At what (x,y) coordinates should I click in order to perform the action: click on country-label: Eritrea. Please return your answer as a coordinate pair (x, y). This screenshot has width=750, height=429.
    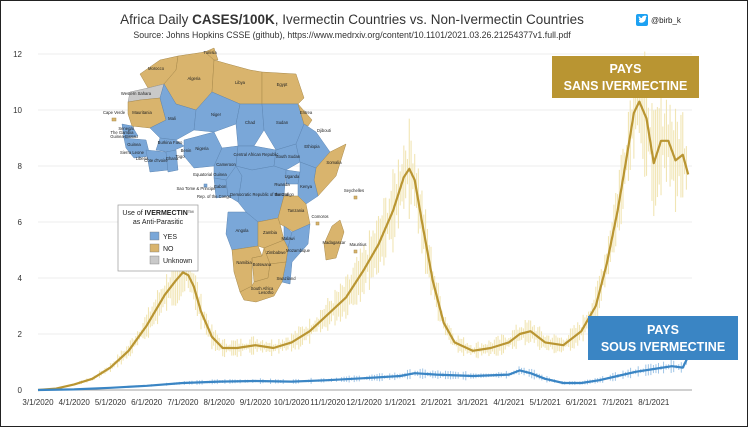
    Looking at the image, I should click on (306, 112).